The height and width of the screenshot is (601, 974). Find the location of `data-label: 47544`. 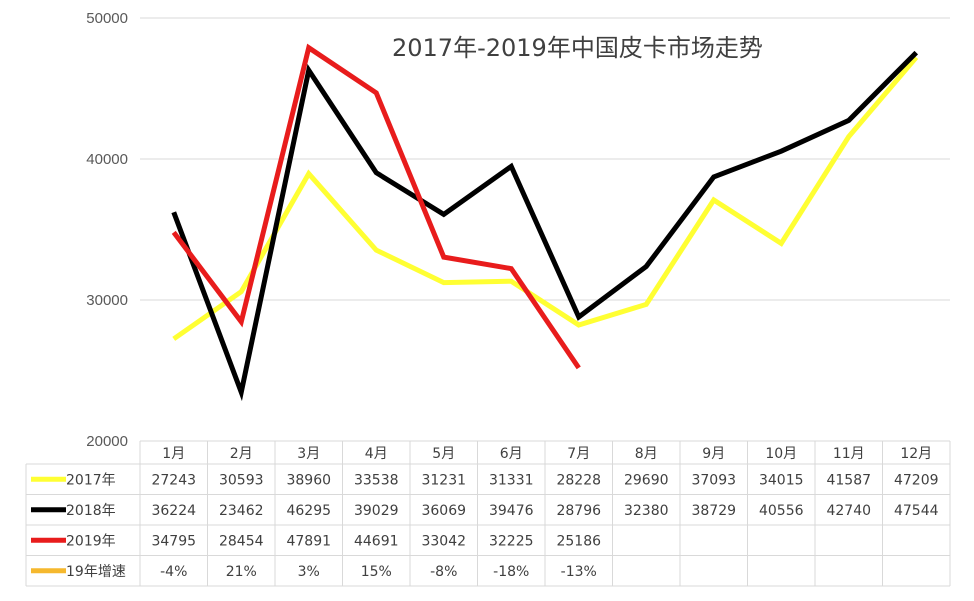

data-label: 47544 is located at coordinates (916, 511).